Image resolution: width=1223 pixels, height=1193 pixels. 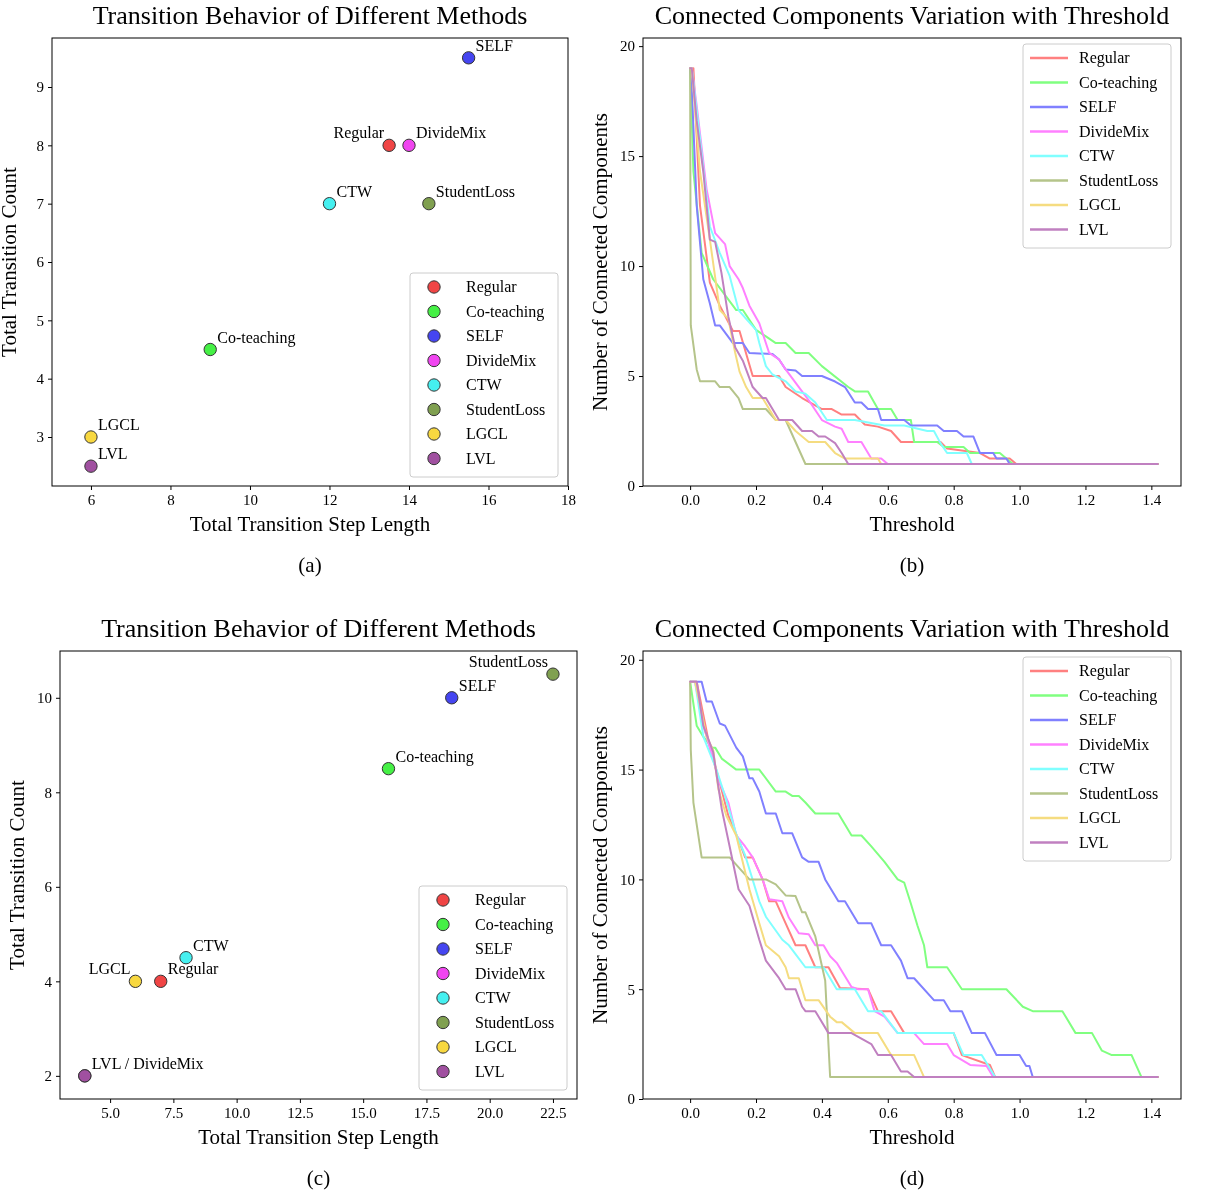 I want to click on y-tick-label: 2, so click(x=48, y=1076).